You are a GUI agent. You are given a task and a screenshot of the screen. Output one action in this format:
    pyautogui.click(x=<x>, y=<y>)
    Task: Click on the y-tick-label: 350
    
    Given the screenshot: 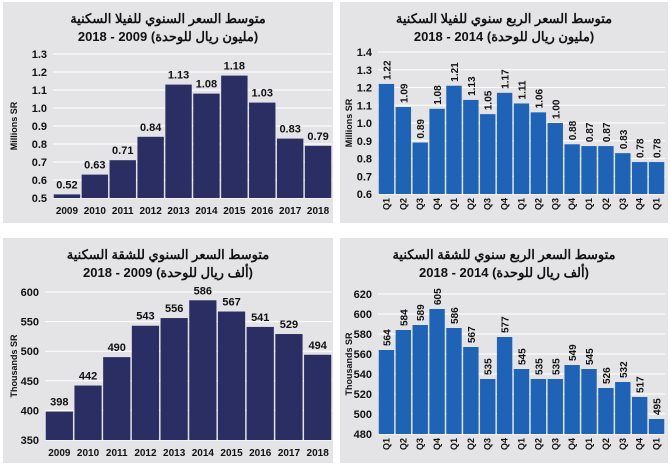 What is the action you would take?
    pyautogui.click(x=30, y=441)
    